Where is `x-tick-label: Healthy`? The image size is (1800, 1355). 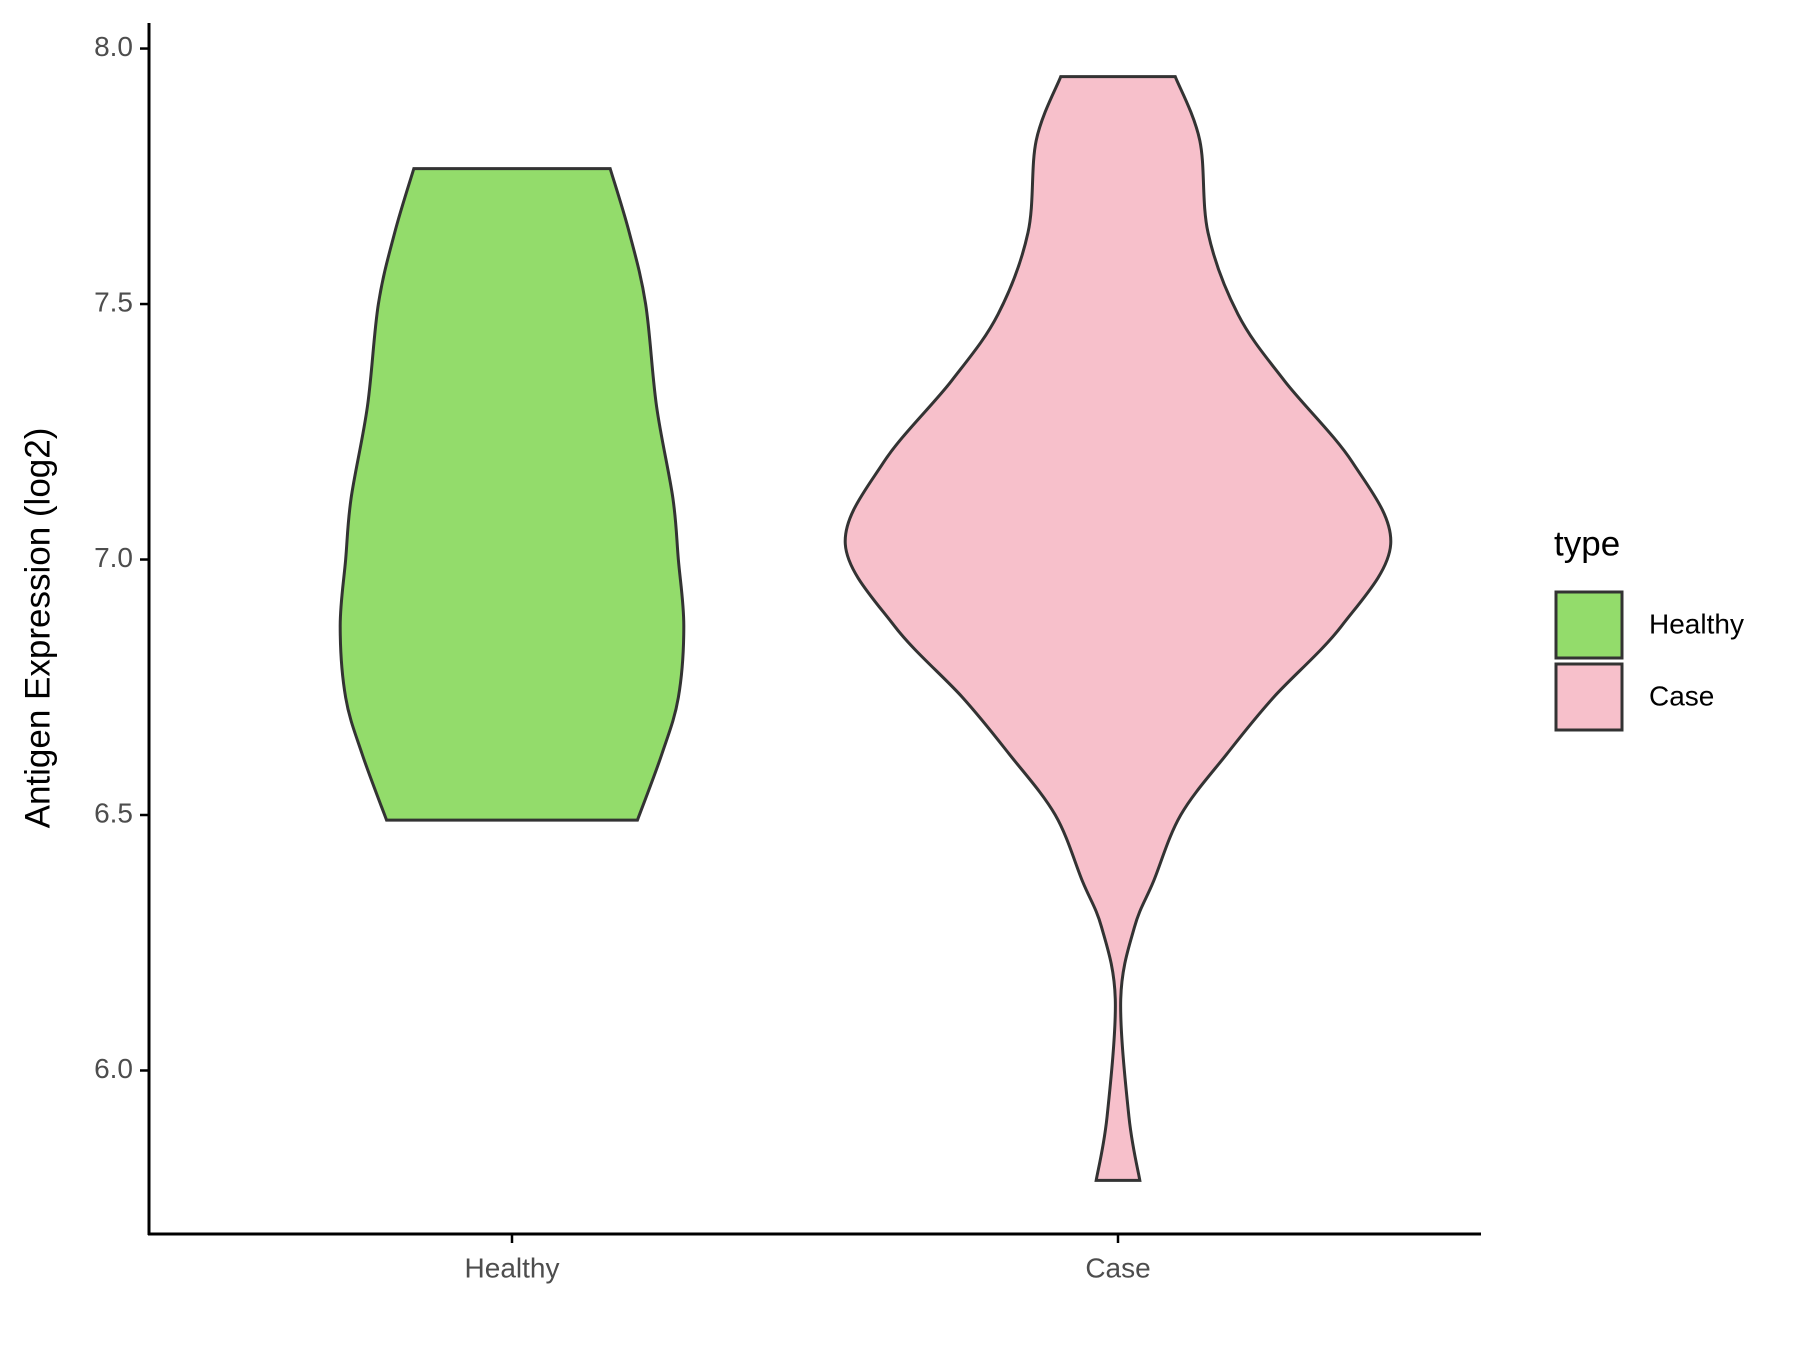
x-tick-label: Healthy is located at coordinates (512, 1267).